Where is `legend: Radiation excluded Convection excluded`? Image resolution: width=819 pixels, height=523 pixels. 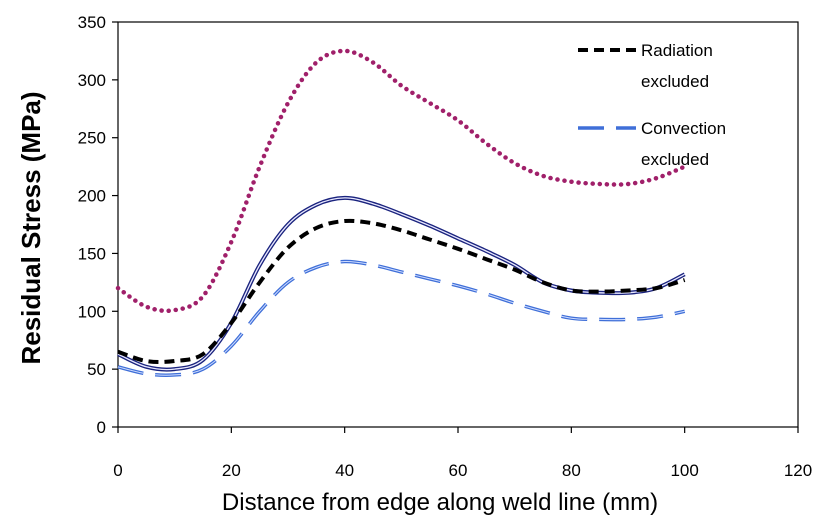 legend: Radiation excluded Convection excluded is located at coordinates (652, 105).